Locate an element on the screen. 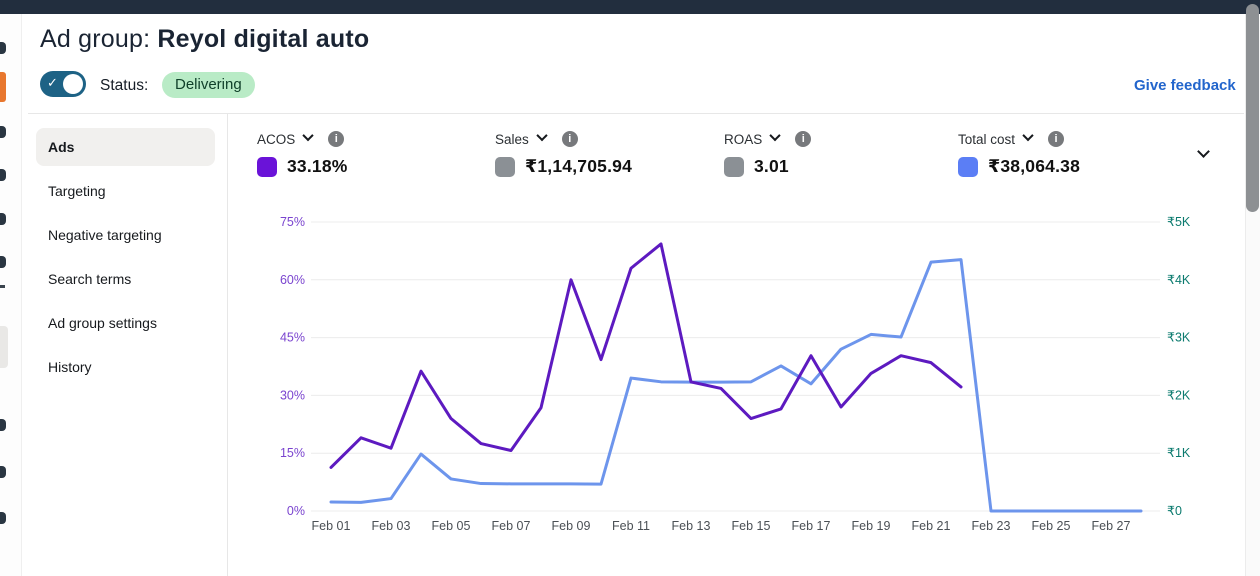  metric-swatch-sales is located at coordinates (505, 166).